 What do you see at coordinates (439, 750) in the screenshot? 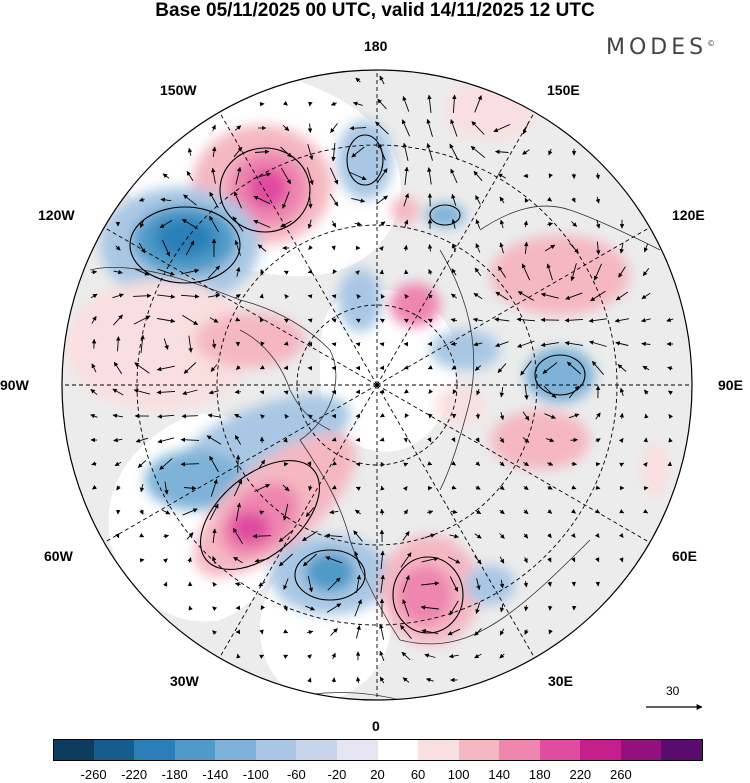
I see `colorbar-swatch` at bounding box center [439, 750].